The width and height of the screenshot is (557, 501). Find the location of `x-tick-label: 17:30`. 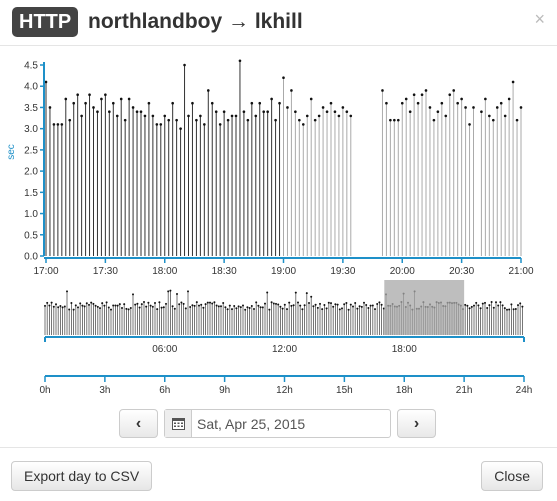

x-tick-label: 17:30 is located at coordinates (105, 271).